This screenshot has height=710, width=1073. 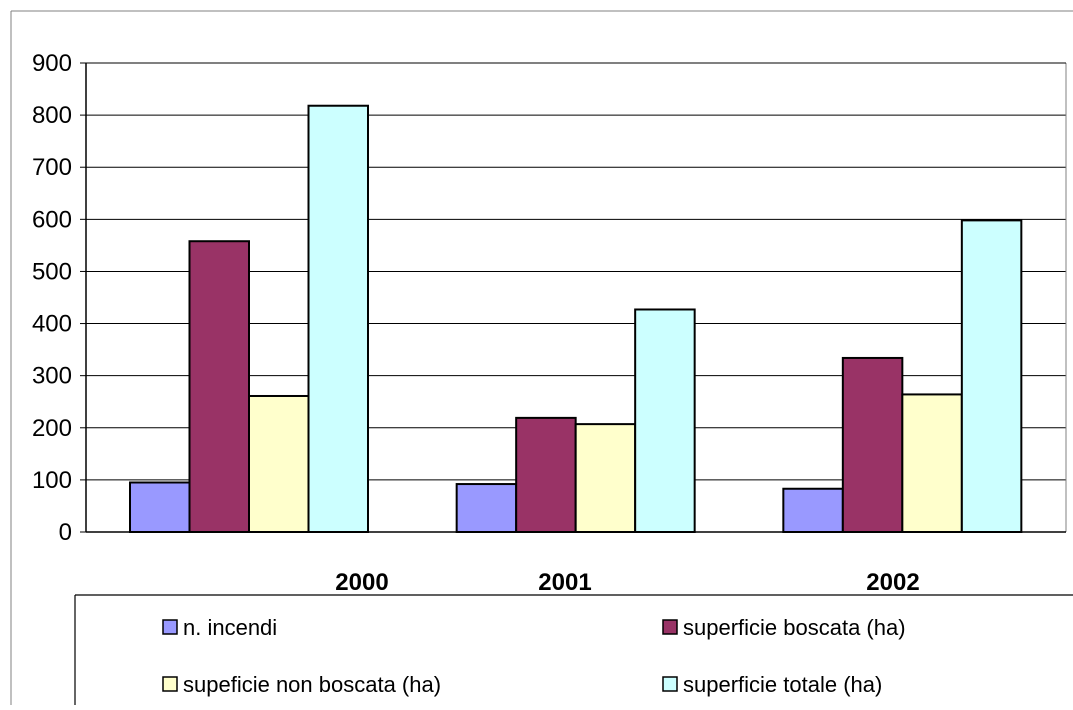 I want to click on x-category-labels: 2000 2001 2002, so click(x=627, y=582).